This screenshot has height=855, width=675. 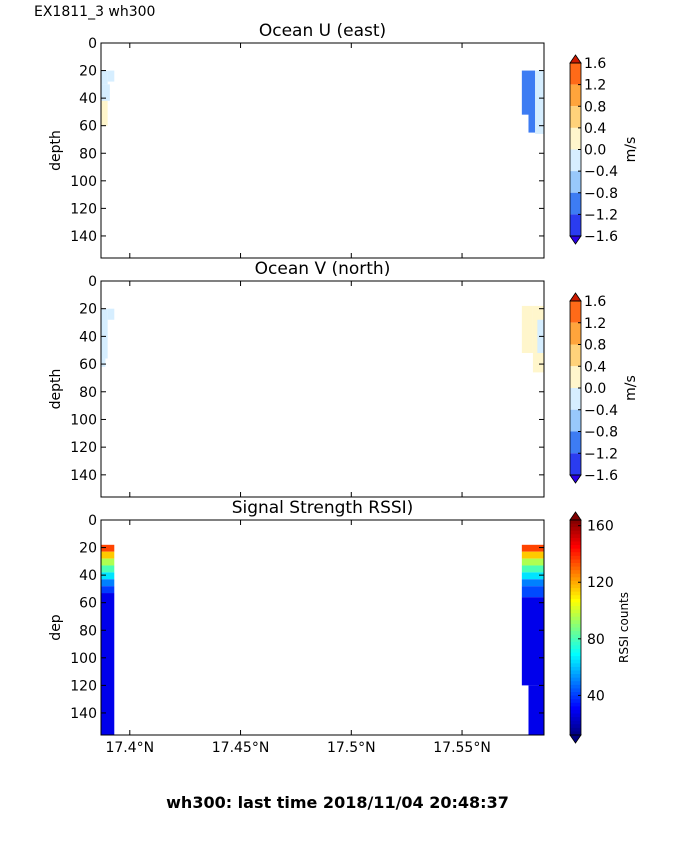 I want to click on panel-title: Ocean U (east), so click(x=322, y=31).